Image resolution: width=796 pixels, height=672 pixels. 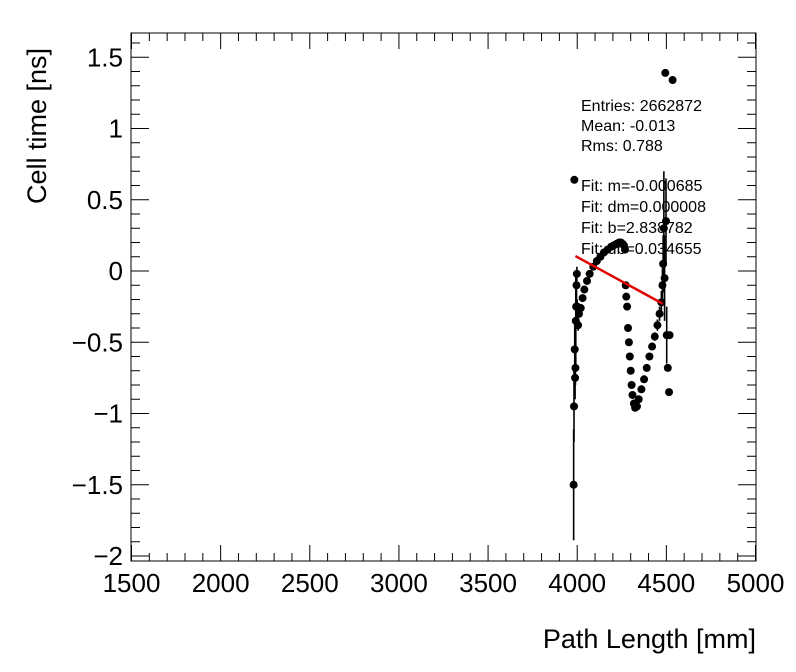 I want to click on stats-fit-dm: Fit: dm=0.000008, so click(x=643, y=207).